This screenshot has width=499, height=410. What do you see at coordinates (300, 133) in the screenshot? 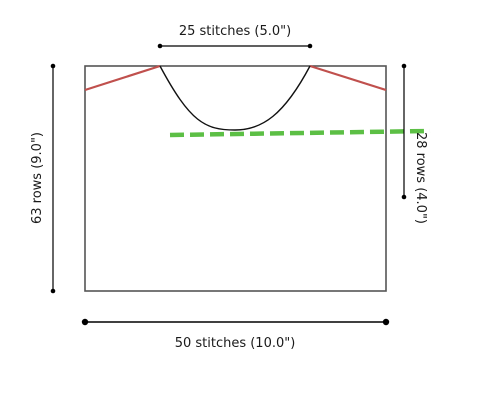
I see `yoke-marker-dashed-line` at bounding box center [300, 133].